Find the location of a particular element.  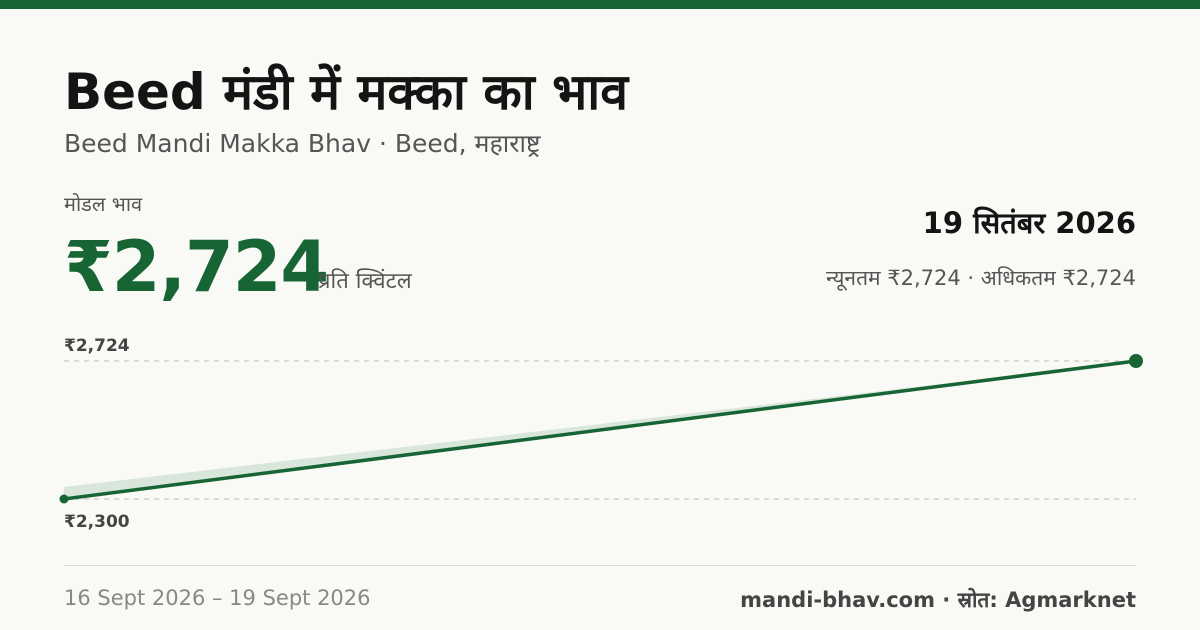

model-price: ₹2,724 is located at coordinates (196, 267).